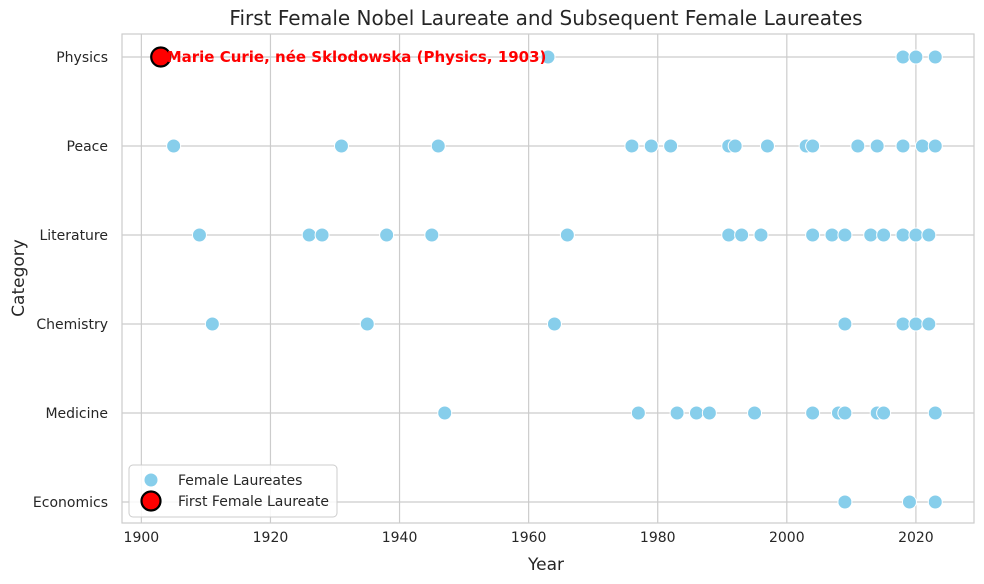 The width and height of the screenshot is (984, 584). Describe the element at coordinates (161, 57) in the screenshot. I see `first-female-laureate-point` at that location.